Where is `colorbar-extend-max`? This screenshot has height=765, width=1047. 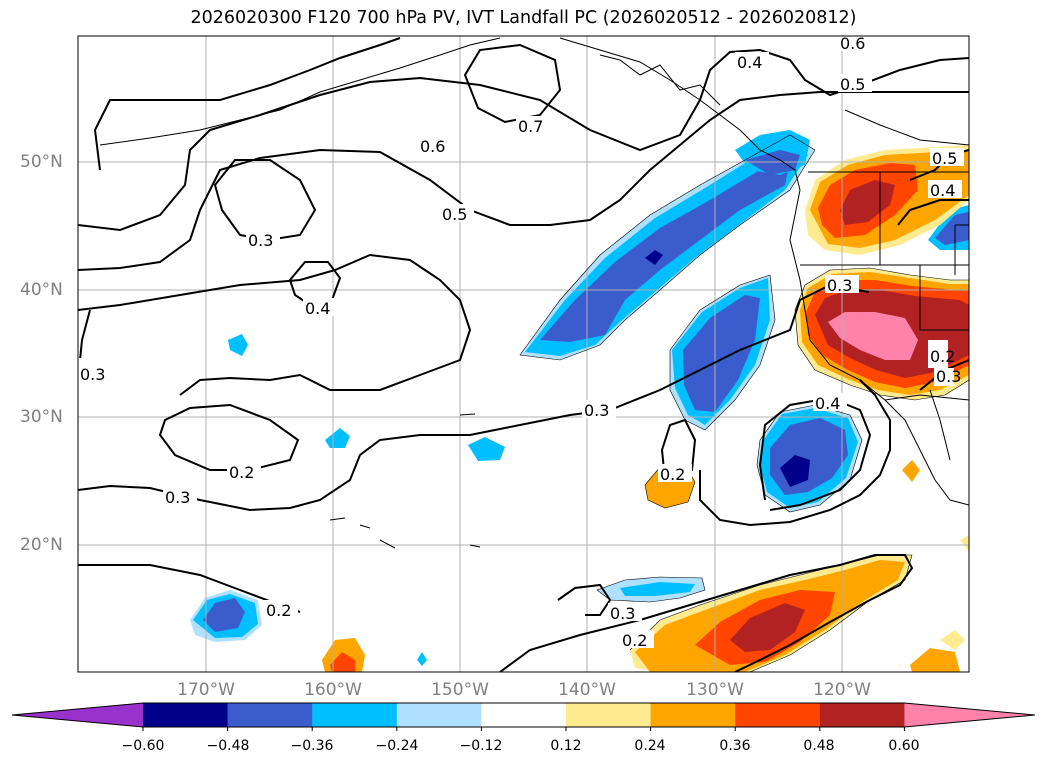
colorbar-extend-max is located at coordinates (969, 715).